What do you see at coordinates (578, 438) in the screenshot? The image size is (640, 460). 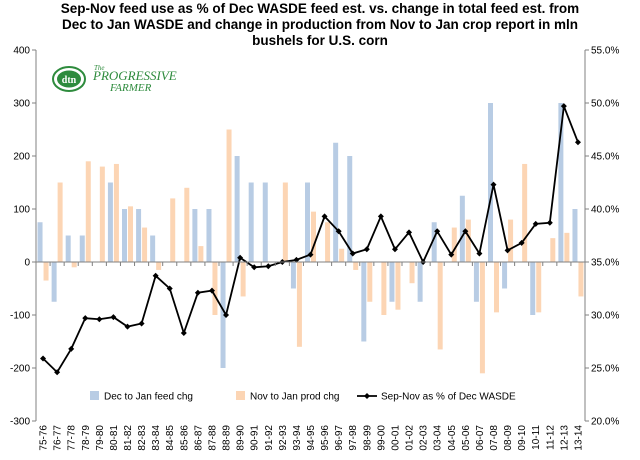 I see `x-tick-label: 13-14` at bounding box center [578, 438].